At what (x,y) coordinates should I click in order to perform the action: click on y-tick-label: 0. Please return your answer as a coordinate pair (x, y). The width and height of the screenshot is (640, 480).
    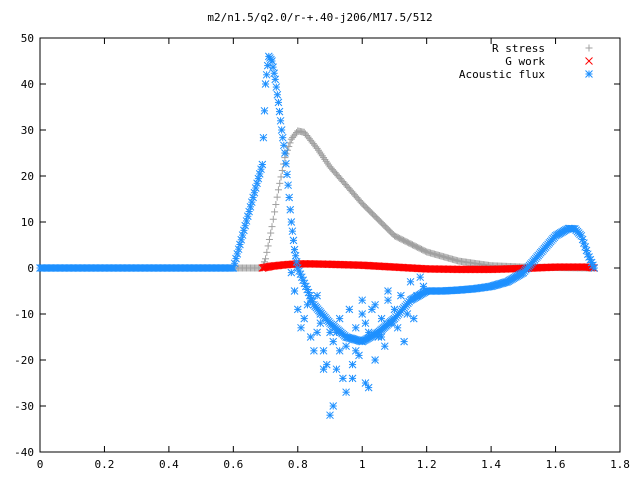
    Looking at the image, I should click on (30, 268).